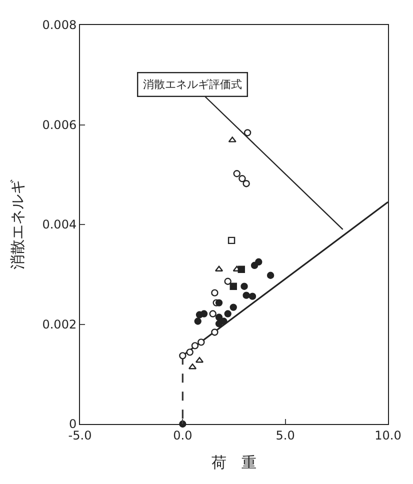 Image resolution: width=413 pixels, height=484 pixels. I want to click on x-tick-label: 5.0, so click(285, 435).